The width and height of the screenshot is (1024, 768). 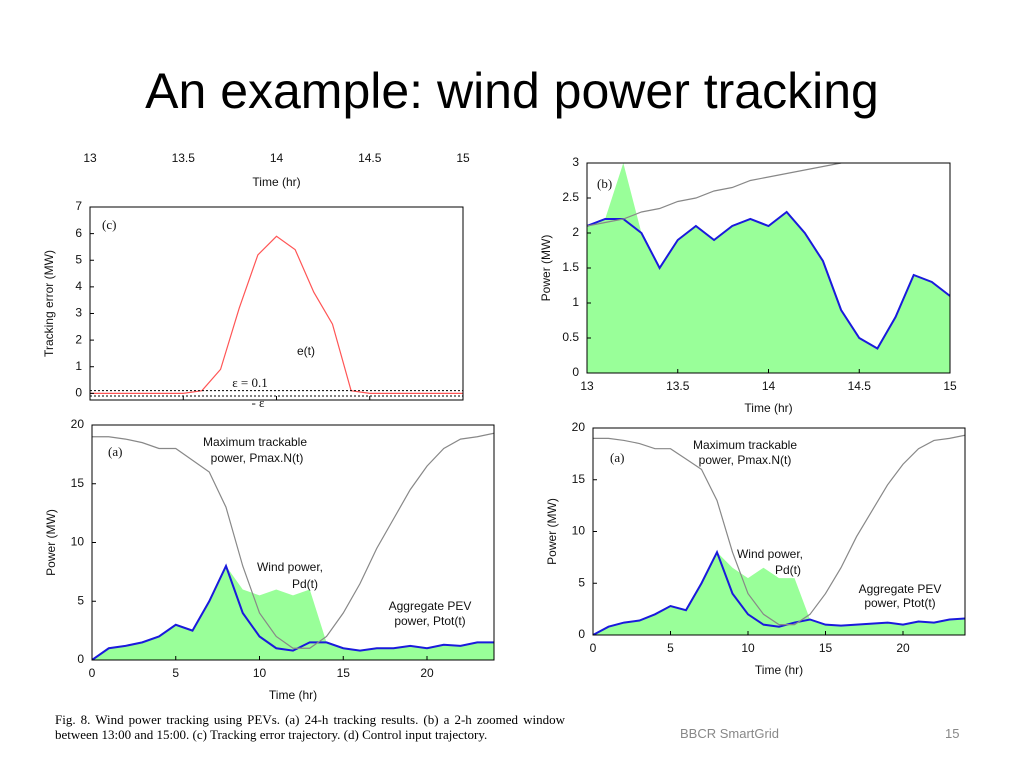 I want to click on annotation: (b), so click(x=604, y=183).